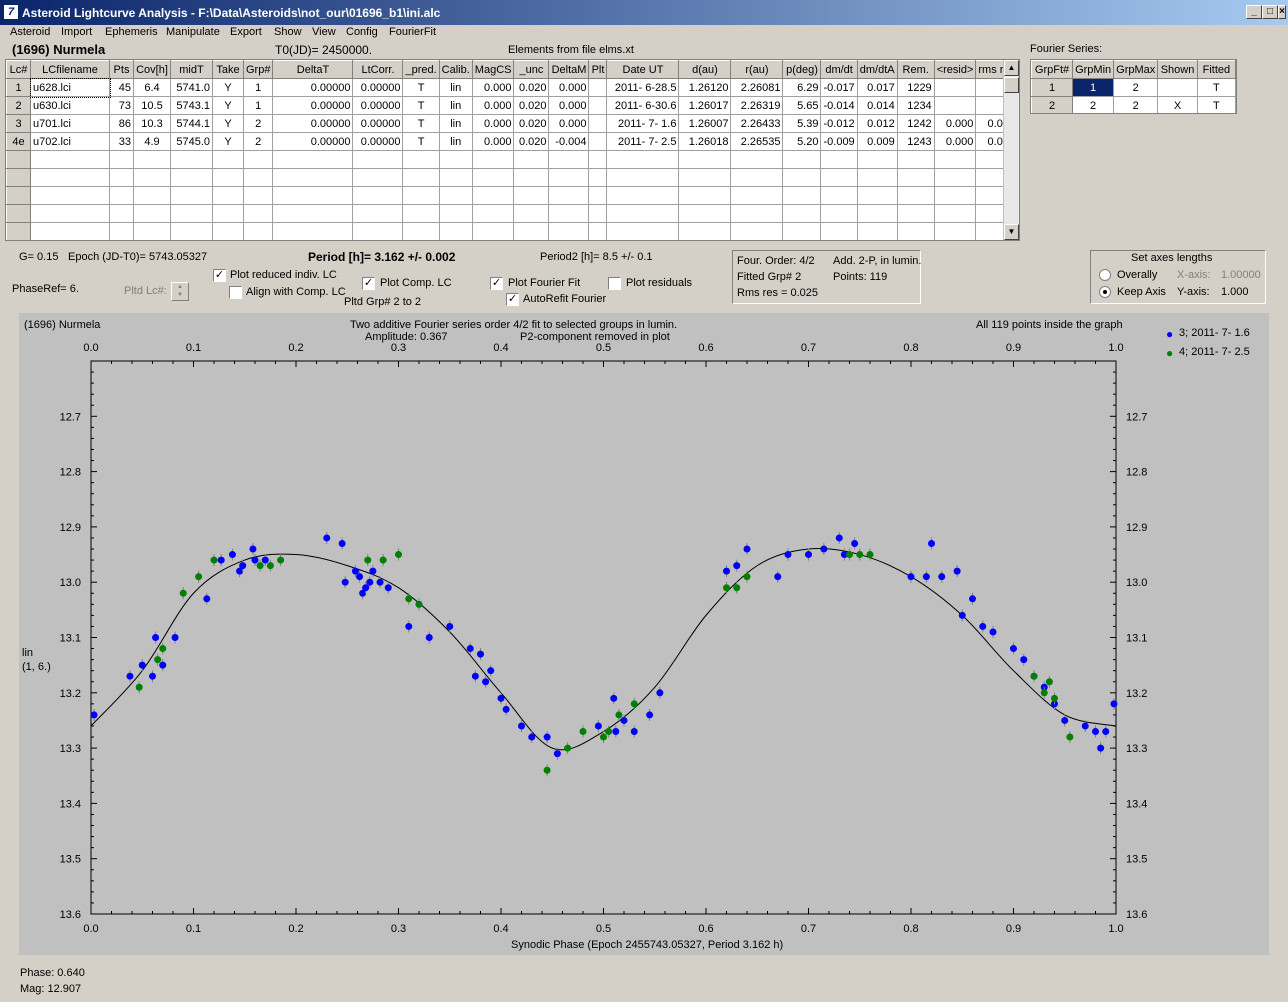 The height and width of the screenshot is (1002, 1288). I want to click on table-cell: 1229, so click(915, 87).